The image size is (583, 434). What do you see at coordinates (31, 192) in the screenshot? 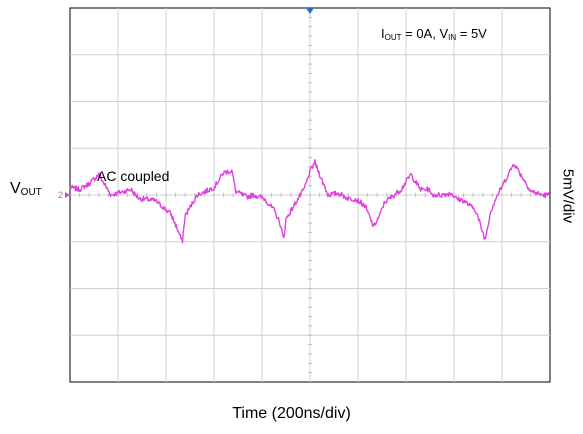
I see `trace-label-subscript: OUT` at bounding box center [31, 192].